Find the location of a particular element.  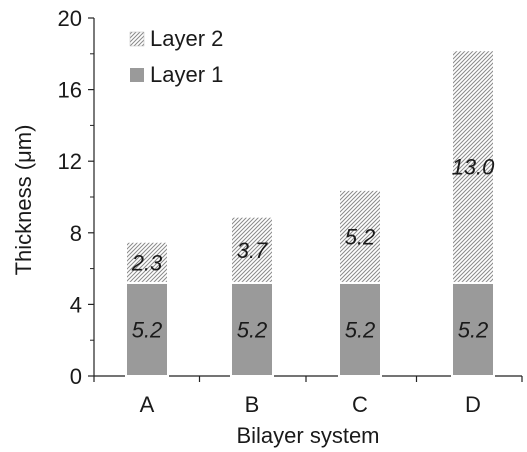

data-label-layer-1-d: 5.2 is located at coordinates (473, 329).